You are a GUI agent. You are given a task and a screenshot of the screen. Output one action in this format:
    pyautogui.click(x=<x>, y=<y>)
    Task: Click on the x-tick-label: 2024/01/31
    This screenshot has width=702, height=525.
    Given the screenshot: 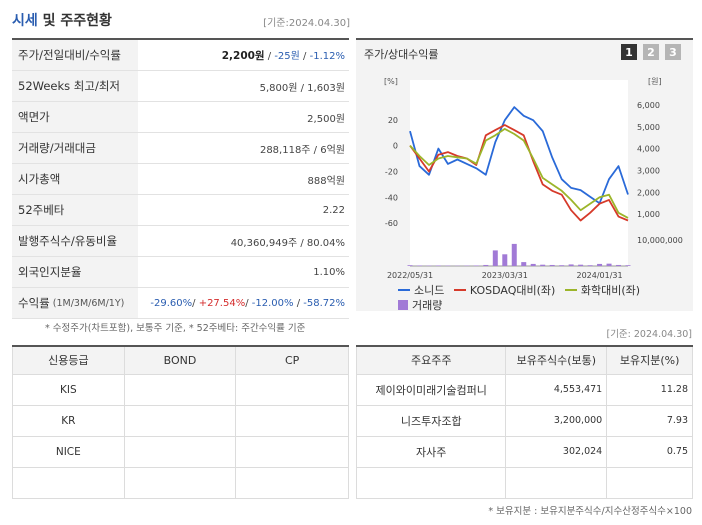 What is the action you would take?
    pyautogui.click(x=600, y=275)
    